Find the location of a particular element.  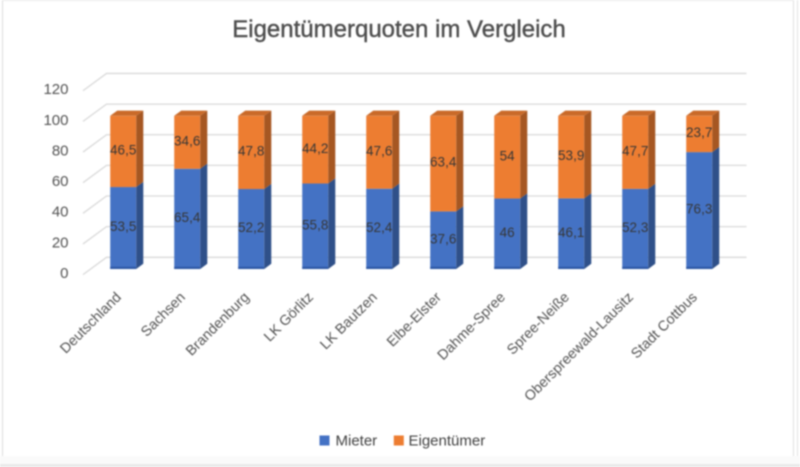

svg-text: 40 is located at coordinates (60, 212).